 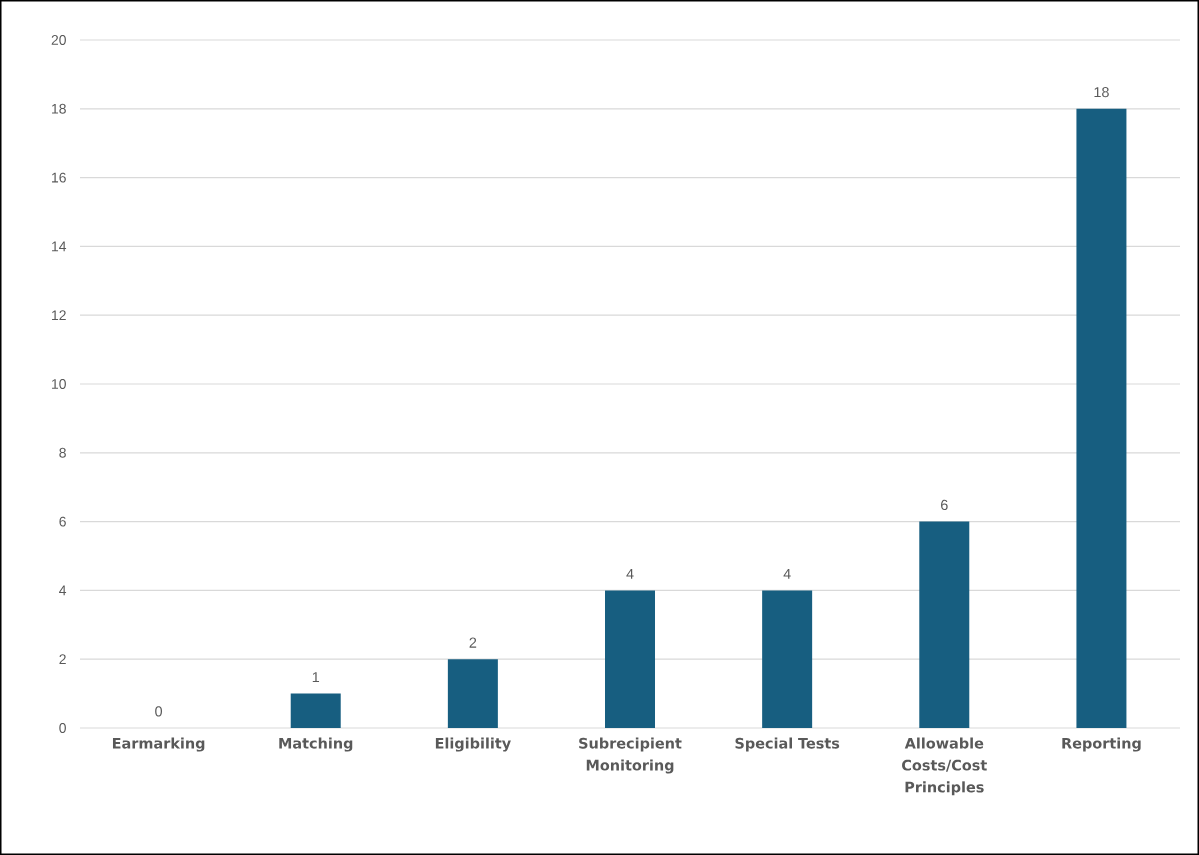 I want to click on y-tick-label: 12, so click(x=59, y=315).